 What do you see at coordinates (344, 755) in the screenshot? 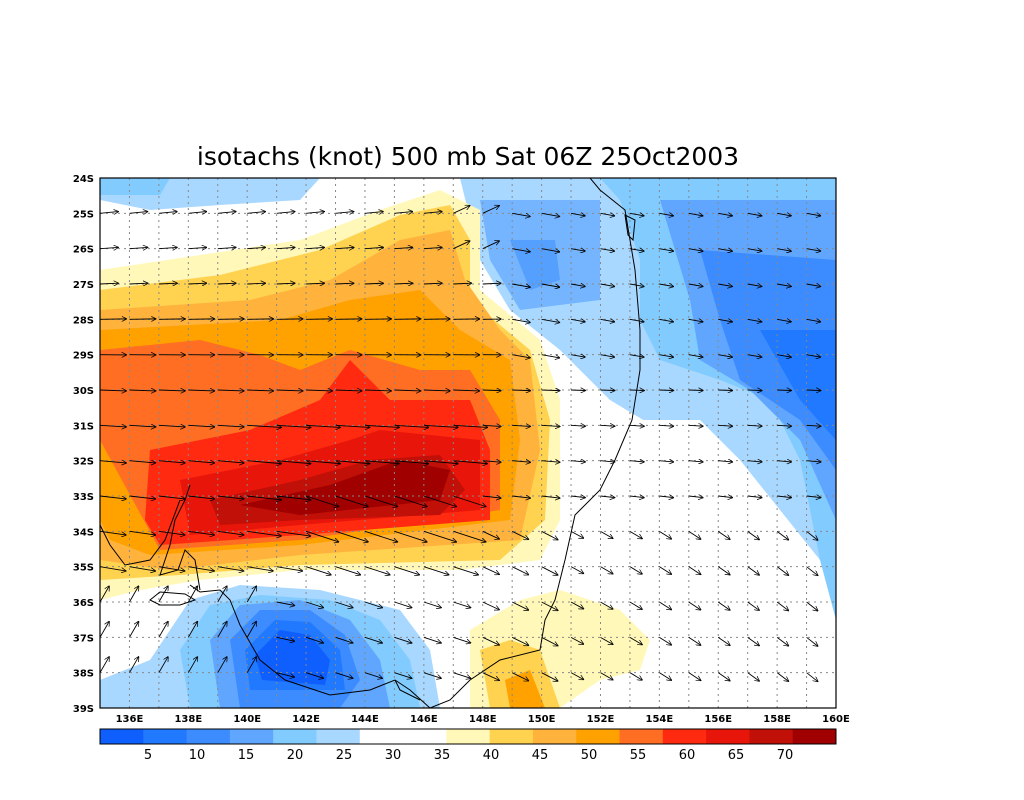
I see `colorbar-label: 25` at bounding box center [344, 755].